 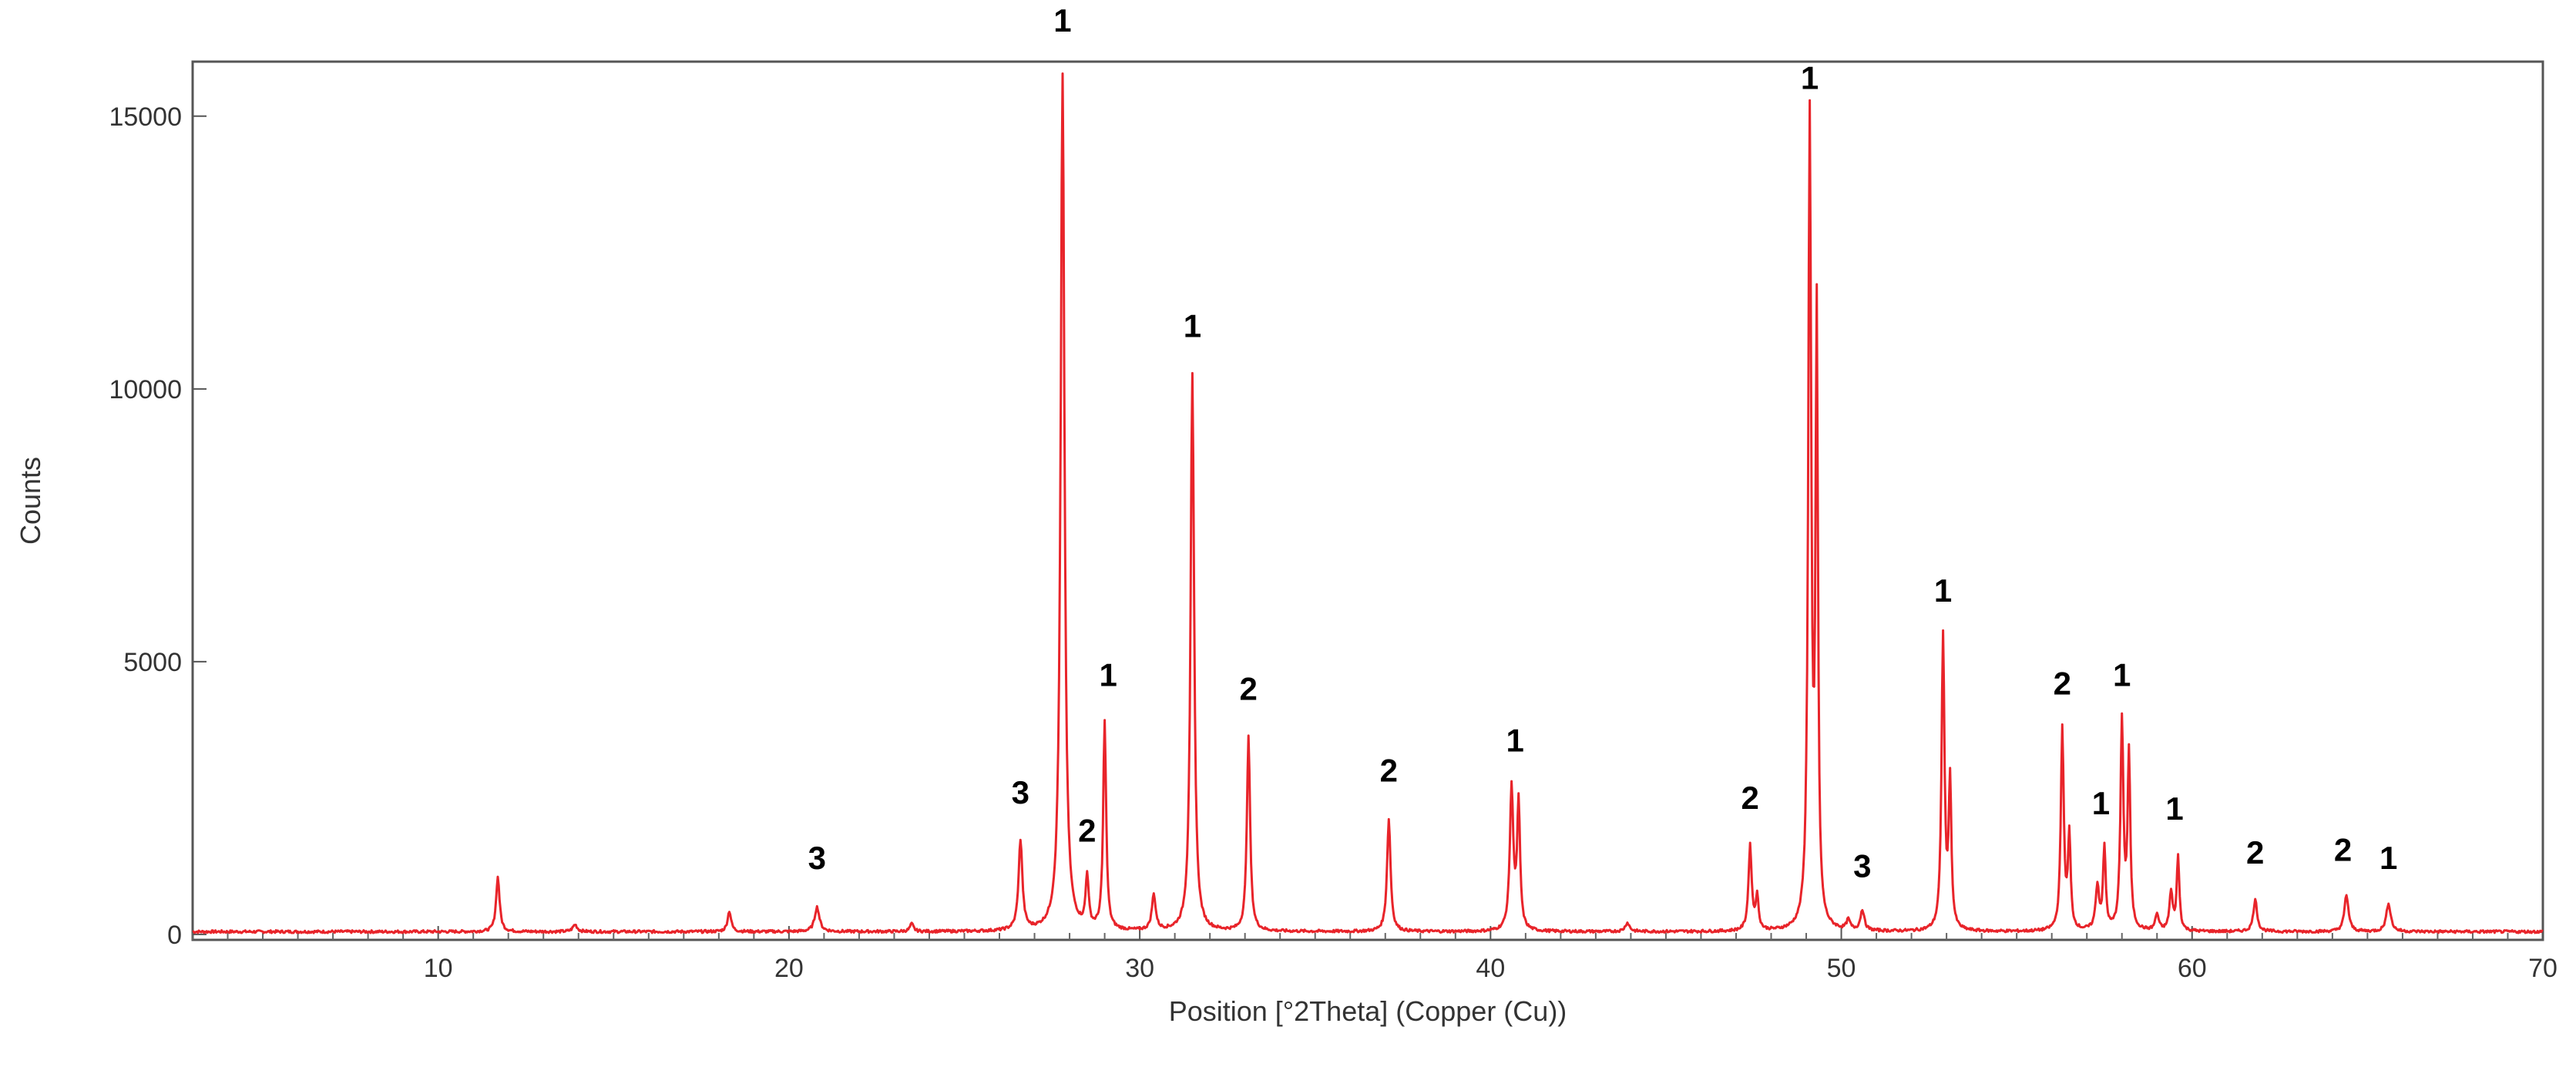 What do you see at coordinates (174, 935) in the screenshot?
I see `y-tick-label: 0` at bounding box center [174, 935].